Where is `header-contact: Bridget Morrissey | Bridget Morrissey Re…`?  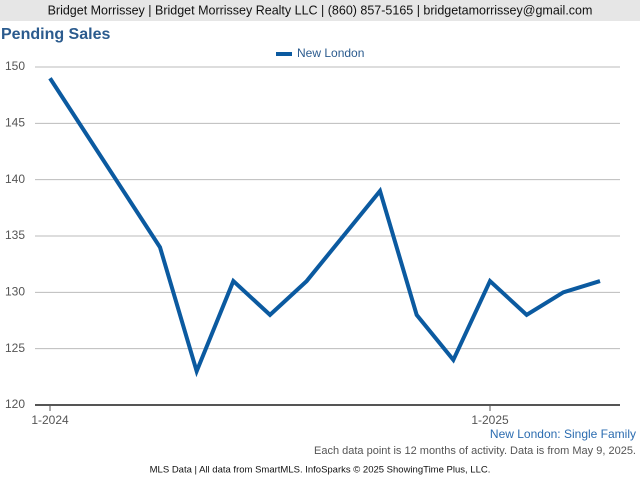
header-contact: Bridget Morrissey | Bridget Morrissey Re… is located at coordinates (320, 10).